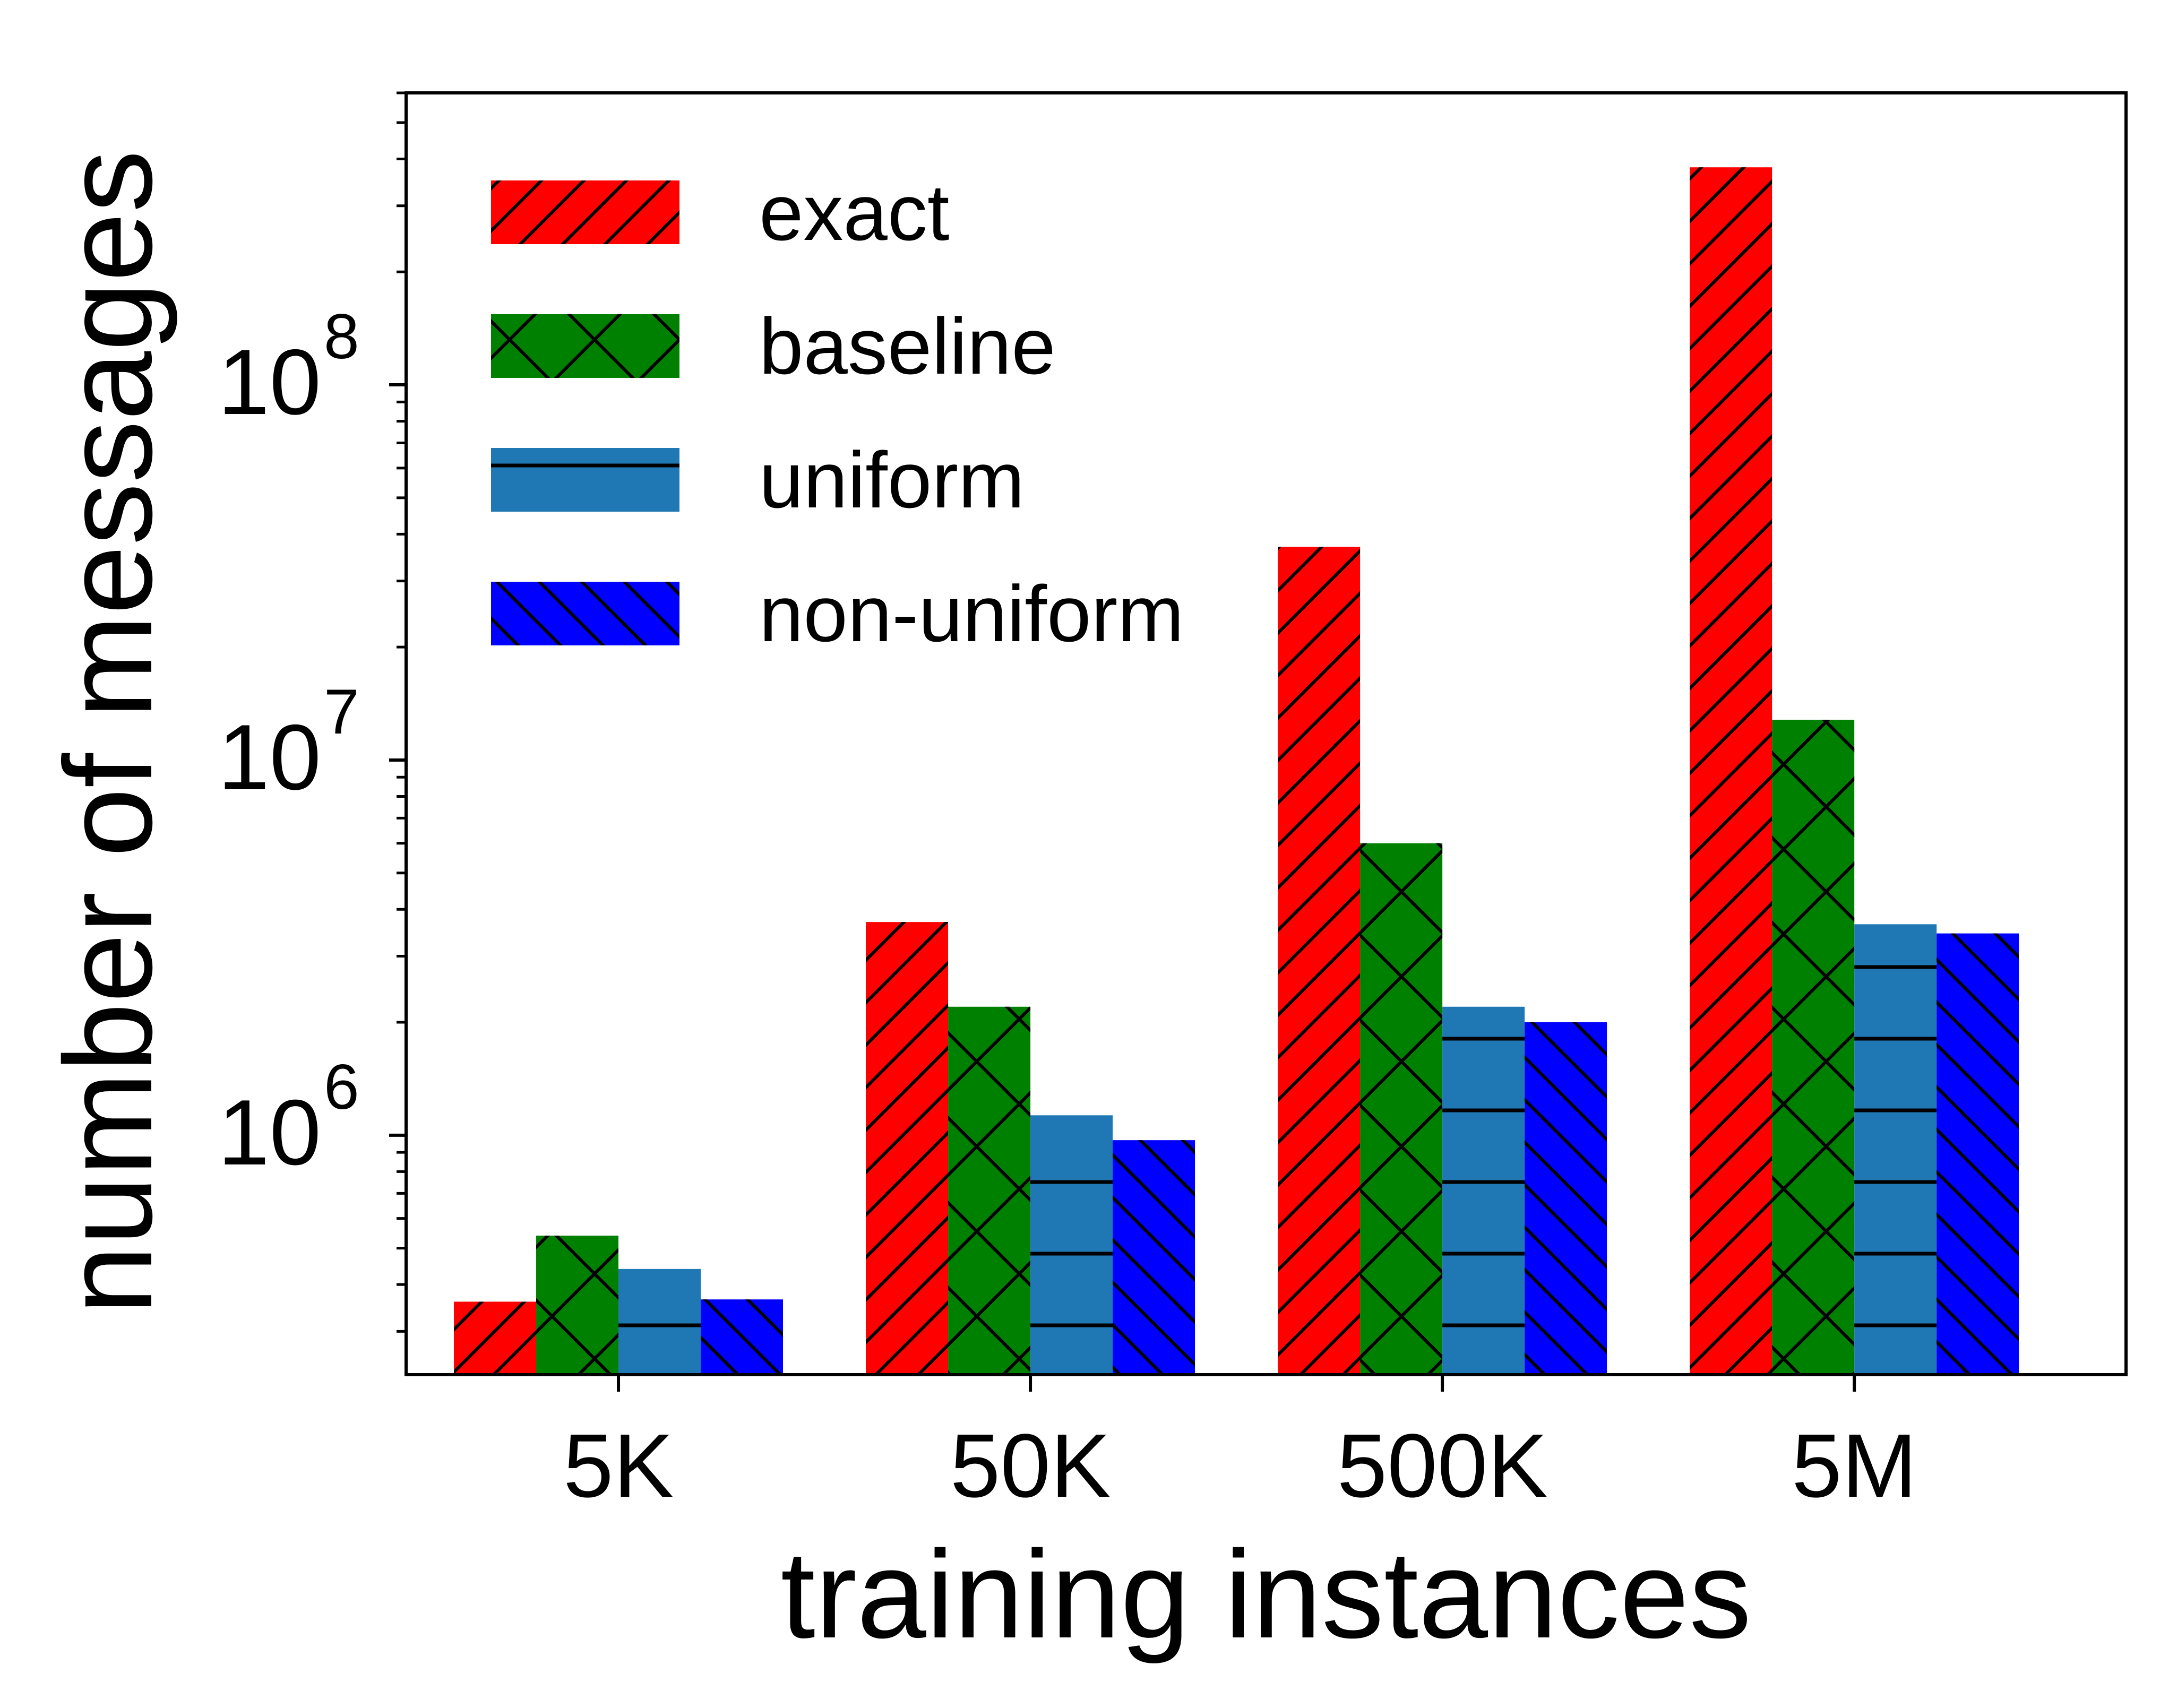 This screenshot has height=1708, width=2160. What do you see at coordinates (907, 1148) in the screenshot?
I see `bar-hatch-exact-50k` at bounding box center [907, 1148].